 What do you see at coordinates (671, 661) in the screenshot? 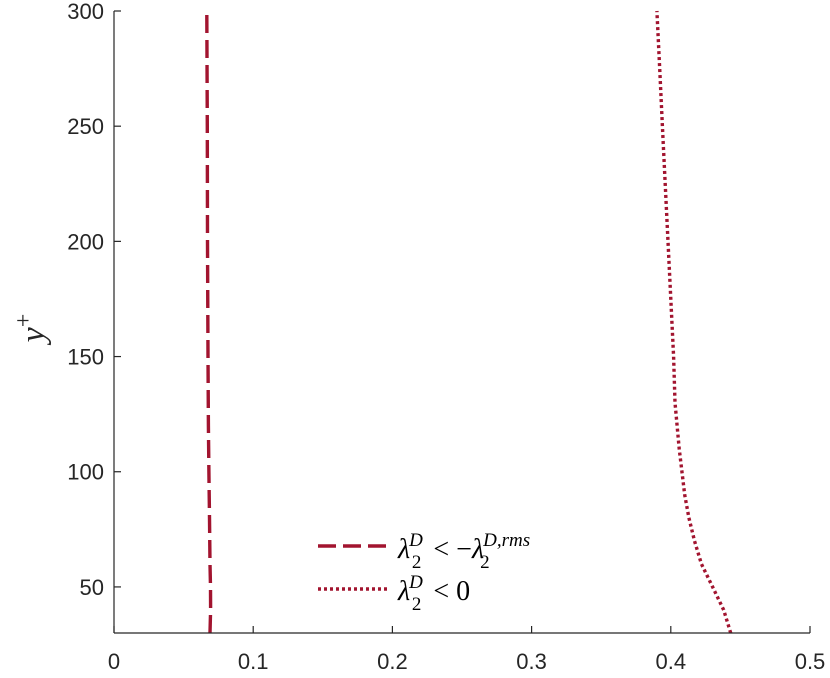
I see `x-tick-label: 0.4` at bounding box center [671, 661].